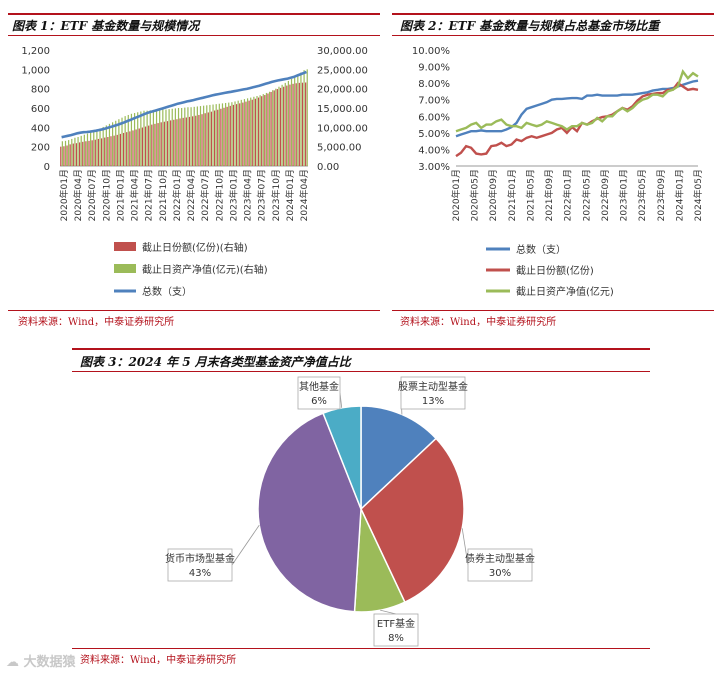  What do you see at coordinates (40, 90) in the screenshot?
I see `left-axis-tick: 800` at bounding box center [40, 90].